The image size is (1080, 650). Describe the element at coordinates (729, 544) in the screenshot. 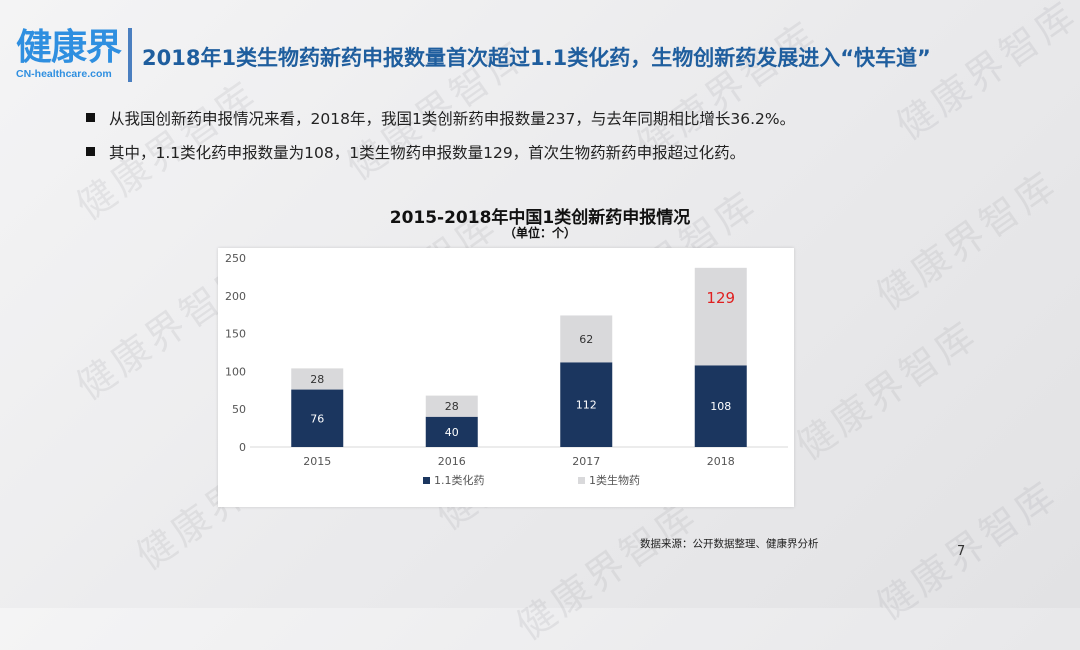

I see `data-source: 数据来源：公开数据整理、健康界分析` at that location.